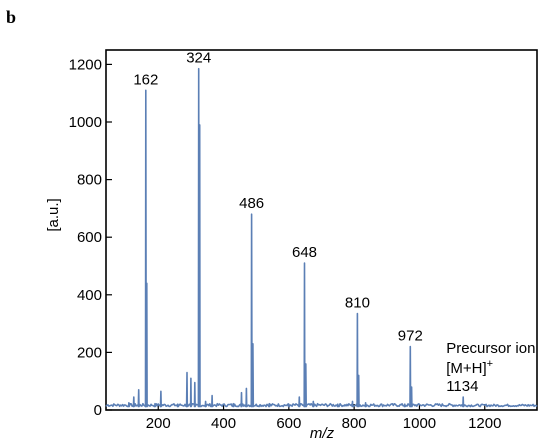 Image resolution: width=550 pixels, height=445 pixels. I want to click on y-tick-label: 1000, so click(85, 122).